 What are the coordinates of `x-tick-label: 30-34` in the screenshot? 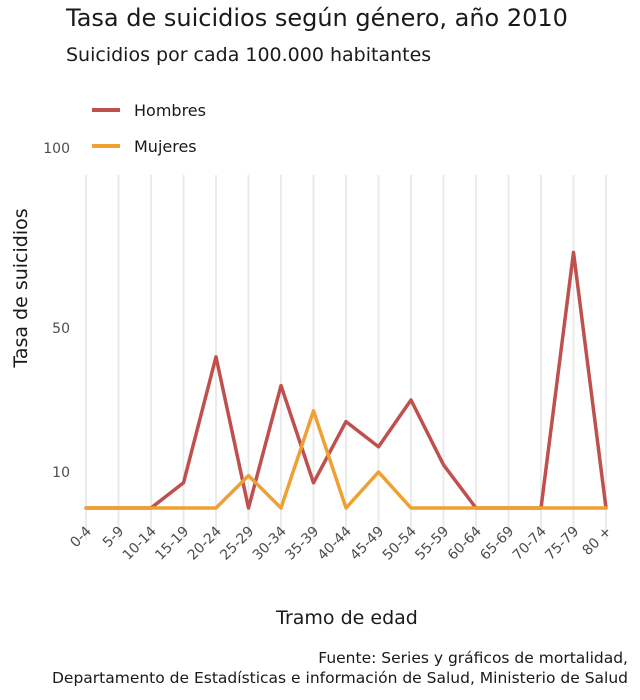 It's located at (270, 543).